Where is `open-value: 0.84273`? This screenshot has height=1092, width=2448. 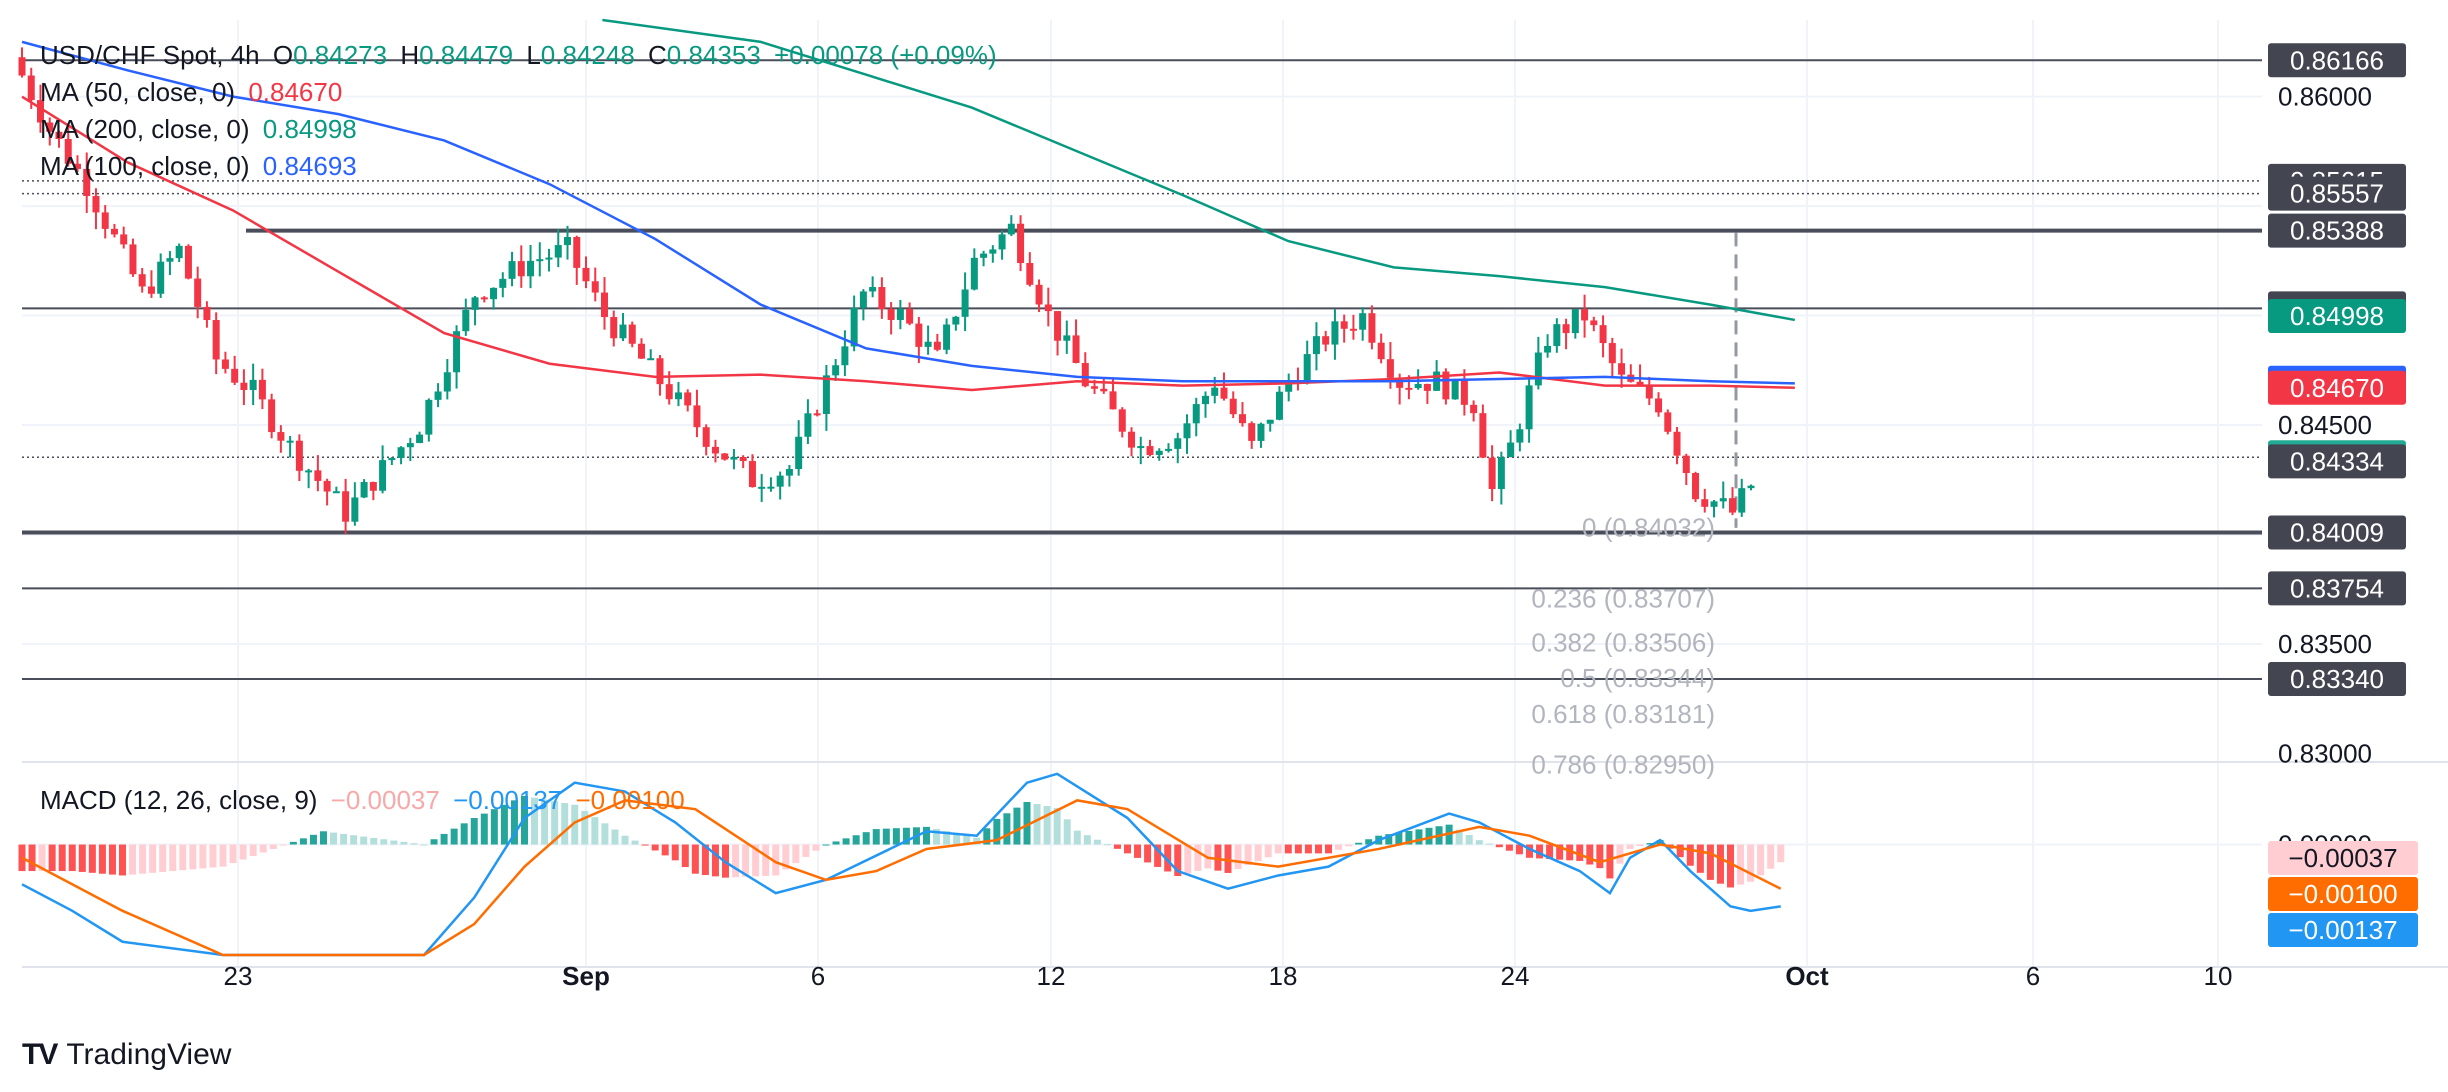
open-value: 0.84273 is located at coordinates (340, 55).